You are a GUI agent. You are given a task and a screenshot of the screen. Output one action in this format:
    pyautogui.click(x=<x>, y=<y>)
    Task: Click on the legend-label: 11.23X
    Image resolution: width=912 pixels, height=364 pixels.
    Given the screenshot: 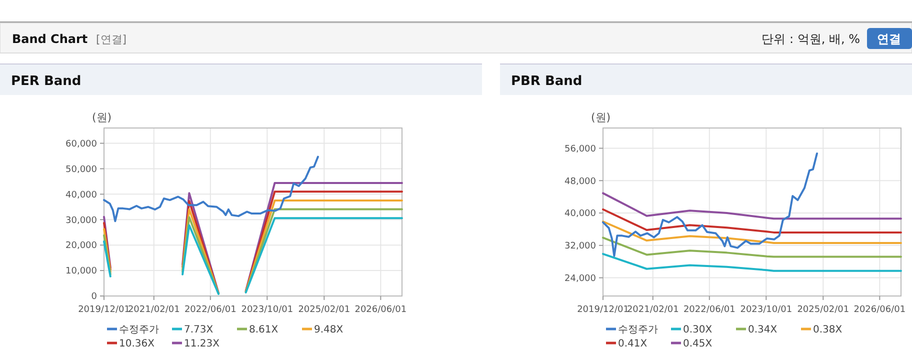 What is the action you would take?
    pyautogui.click(x=202, y=344)
    